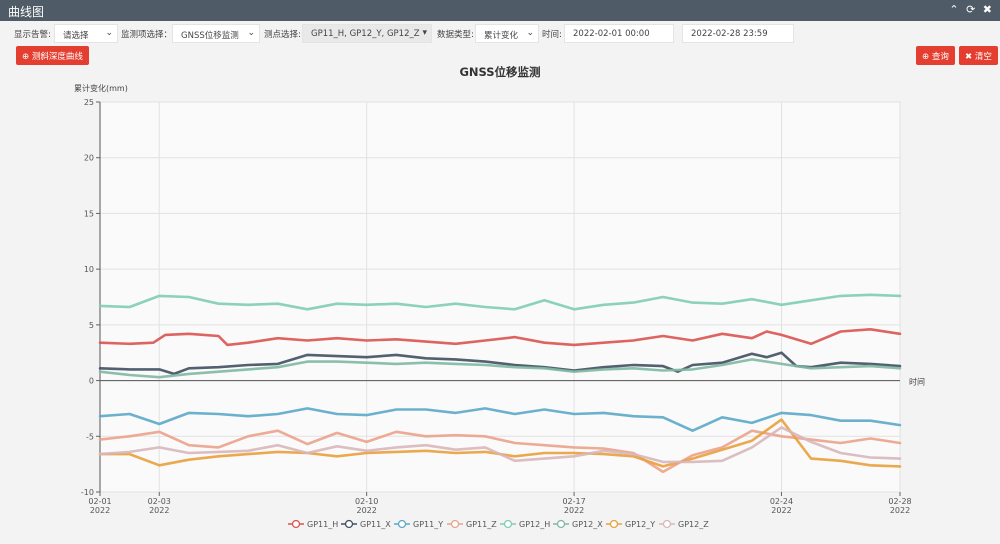 The image size is (1000, 544). What do you see at coordinates (667, 524) in the screenshot?
I see `legend-marker-gp12-z` at bounding box center [667, 524].